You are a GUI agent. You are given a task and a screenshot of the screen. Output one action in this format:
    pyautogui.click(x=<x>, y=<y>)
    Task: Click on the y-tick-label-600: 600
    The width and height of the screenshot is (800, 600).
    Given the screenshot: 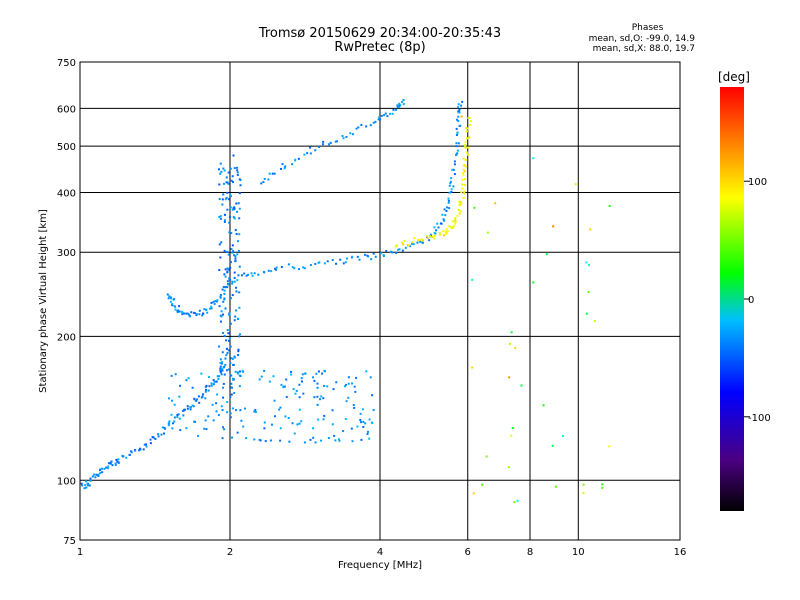 What is the action you would take?
    pyautogui.click(x=66, y=109)
    